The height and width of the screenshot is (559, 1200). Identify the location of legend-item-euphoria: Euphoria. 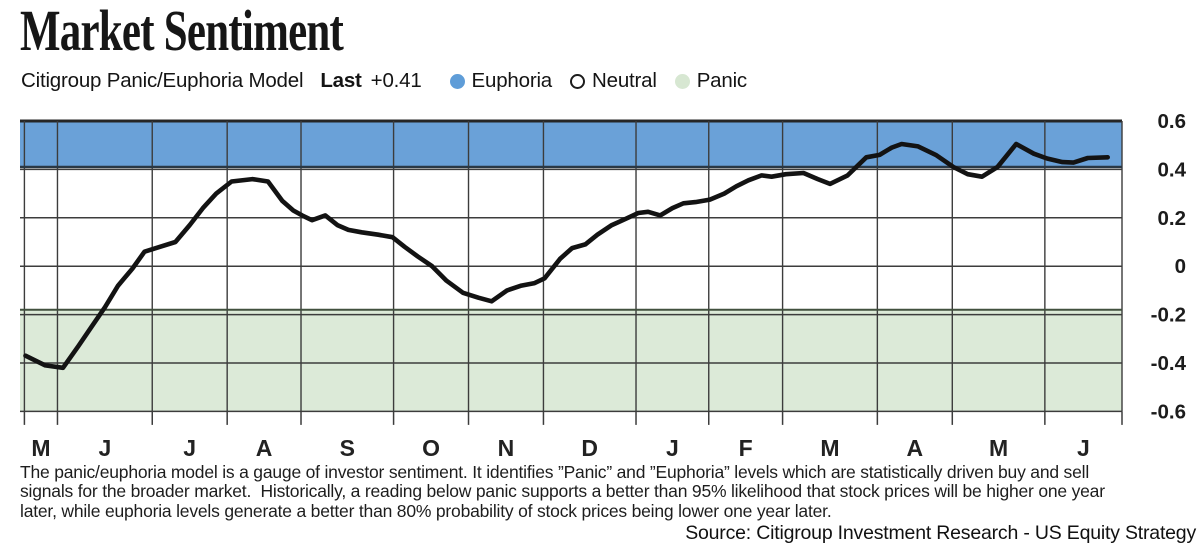
(501, 81).